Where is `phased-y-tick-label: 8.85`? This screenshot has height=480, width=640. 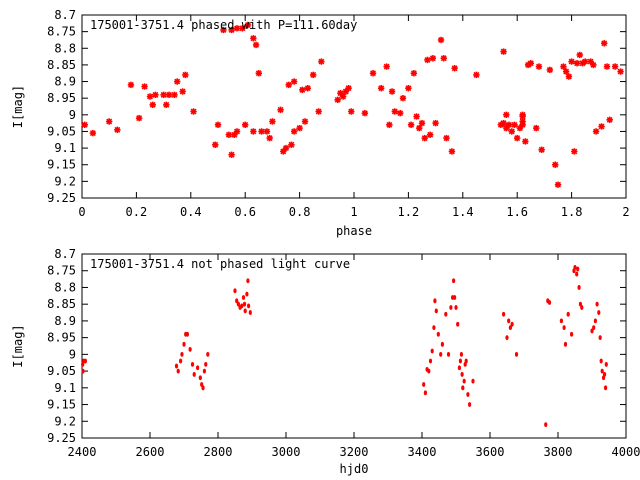 phased-y-tick-label: 8.85 is located at coordinates (61, 65).